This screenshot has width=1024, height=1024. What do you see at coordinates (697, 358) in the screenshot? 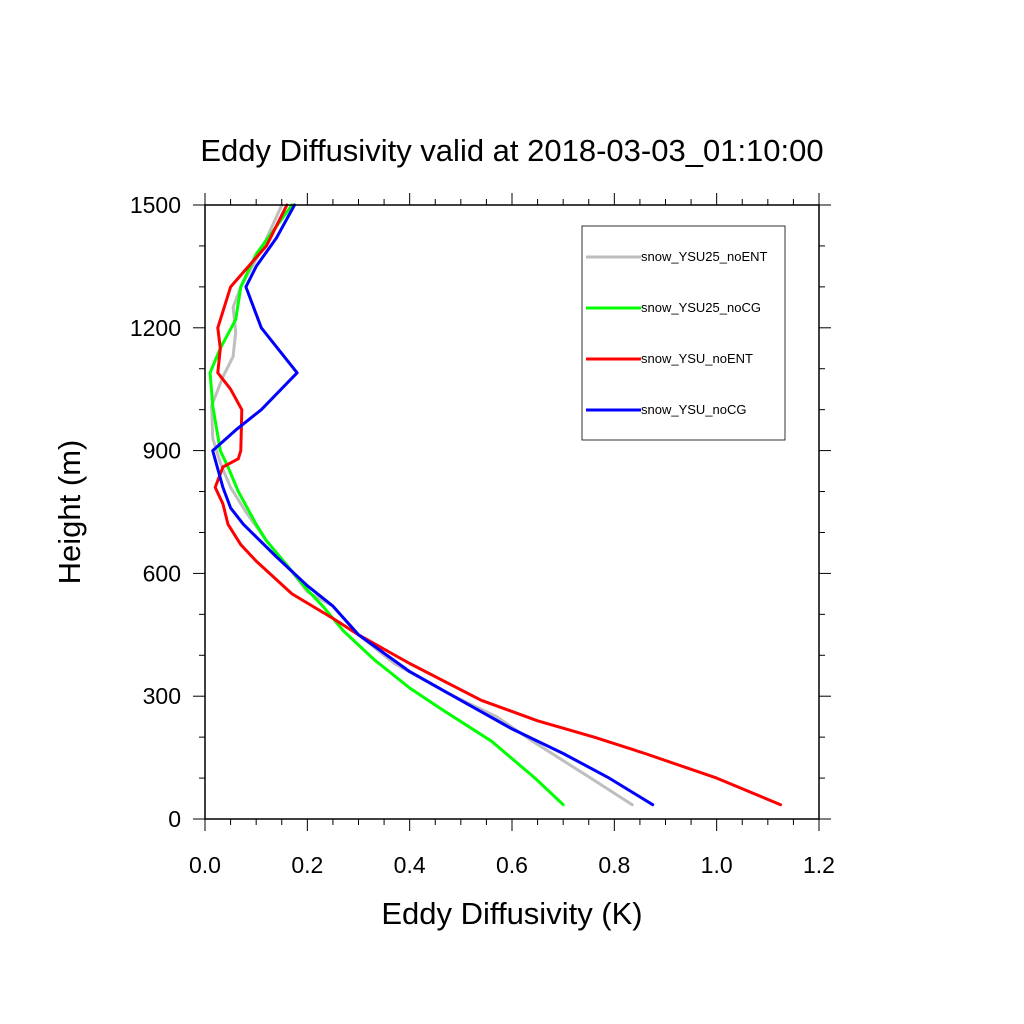
I see `legend-label: snow_YSU_noENT` at bounding box center [697, 358].